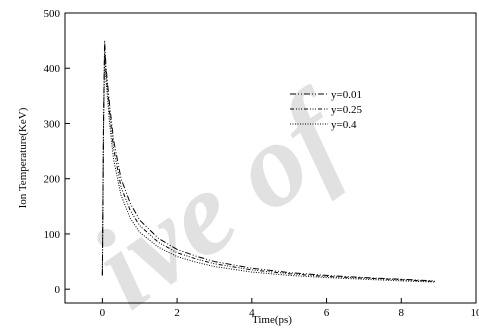  Describe the element at coordinates (475, 313) in the screenshot. I see `x-tick-label: 10` at that location.